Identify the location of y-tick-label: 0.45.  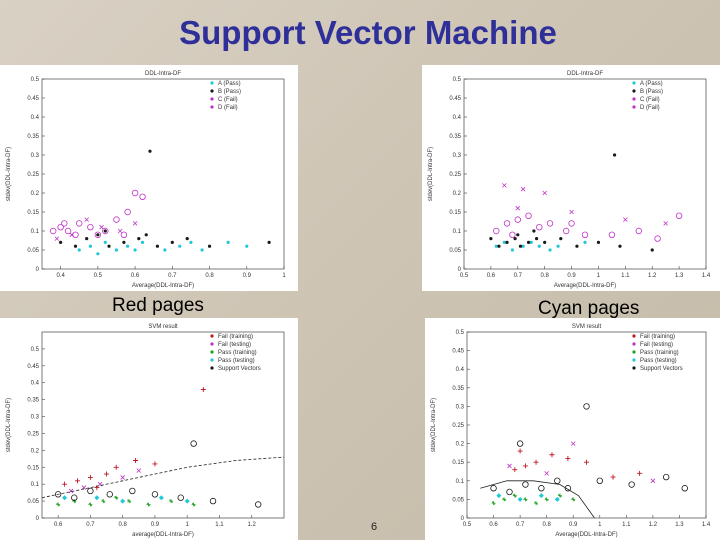
(455, 99).